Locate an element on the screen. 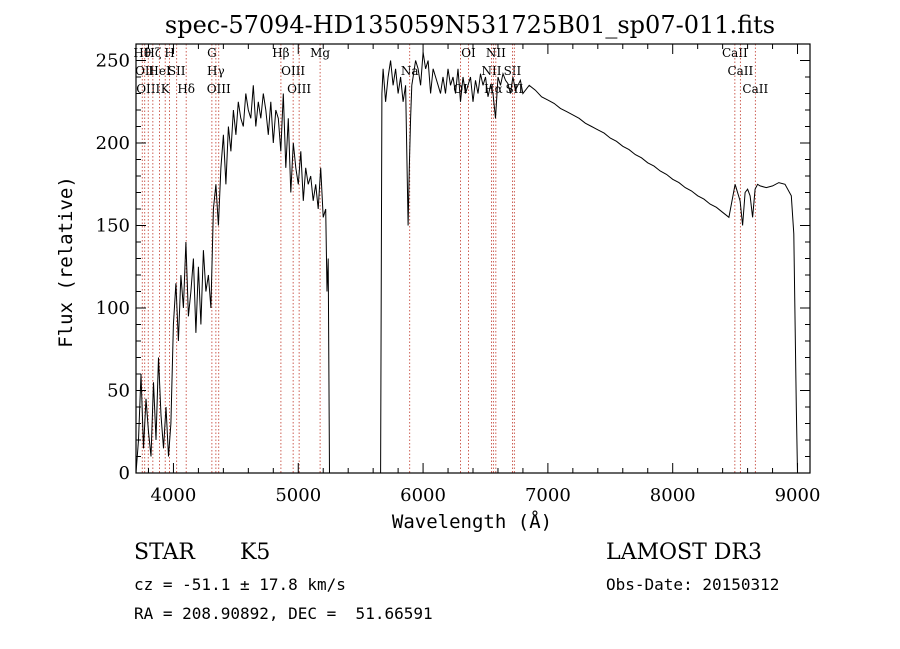 The width and height of the screenshot is (900, 649). y-axis-label: Flux (relative) is located at coordinates (66, 262).